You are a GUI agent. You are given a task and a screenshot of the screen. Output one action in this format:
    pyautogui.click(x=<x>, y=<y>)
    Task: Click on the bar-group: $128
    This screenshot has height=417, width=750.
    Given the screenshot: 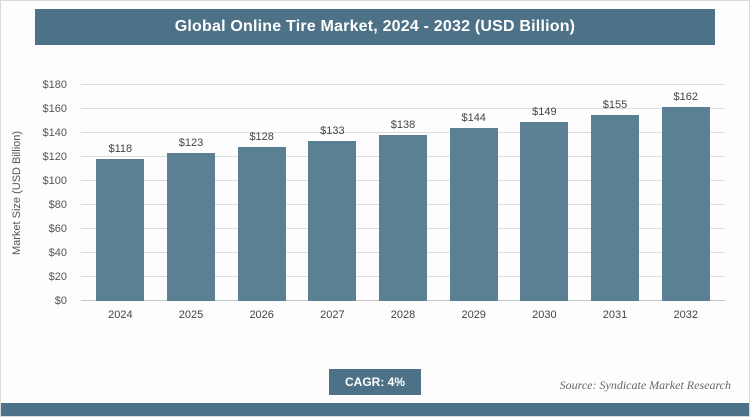 What is the action you would take?
    pyautogui.click(x=261, y=193)
    